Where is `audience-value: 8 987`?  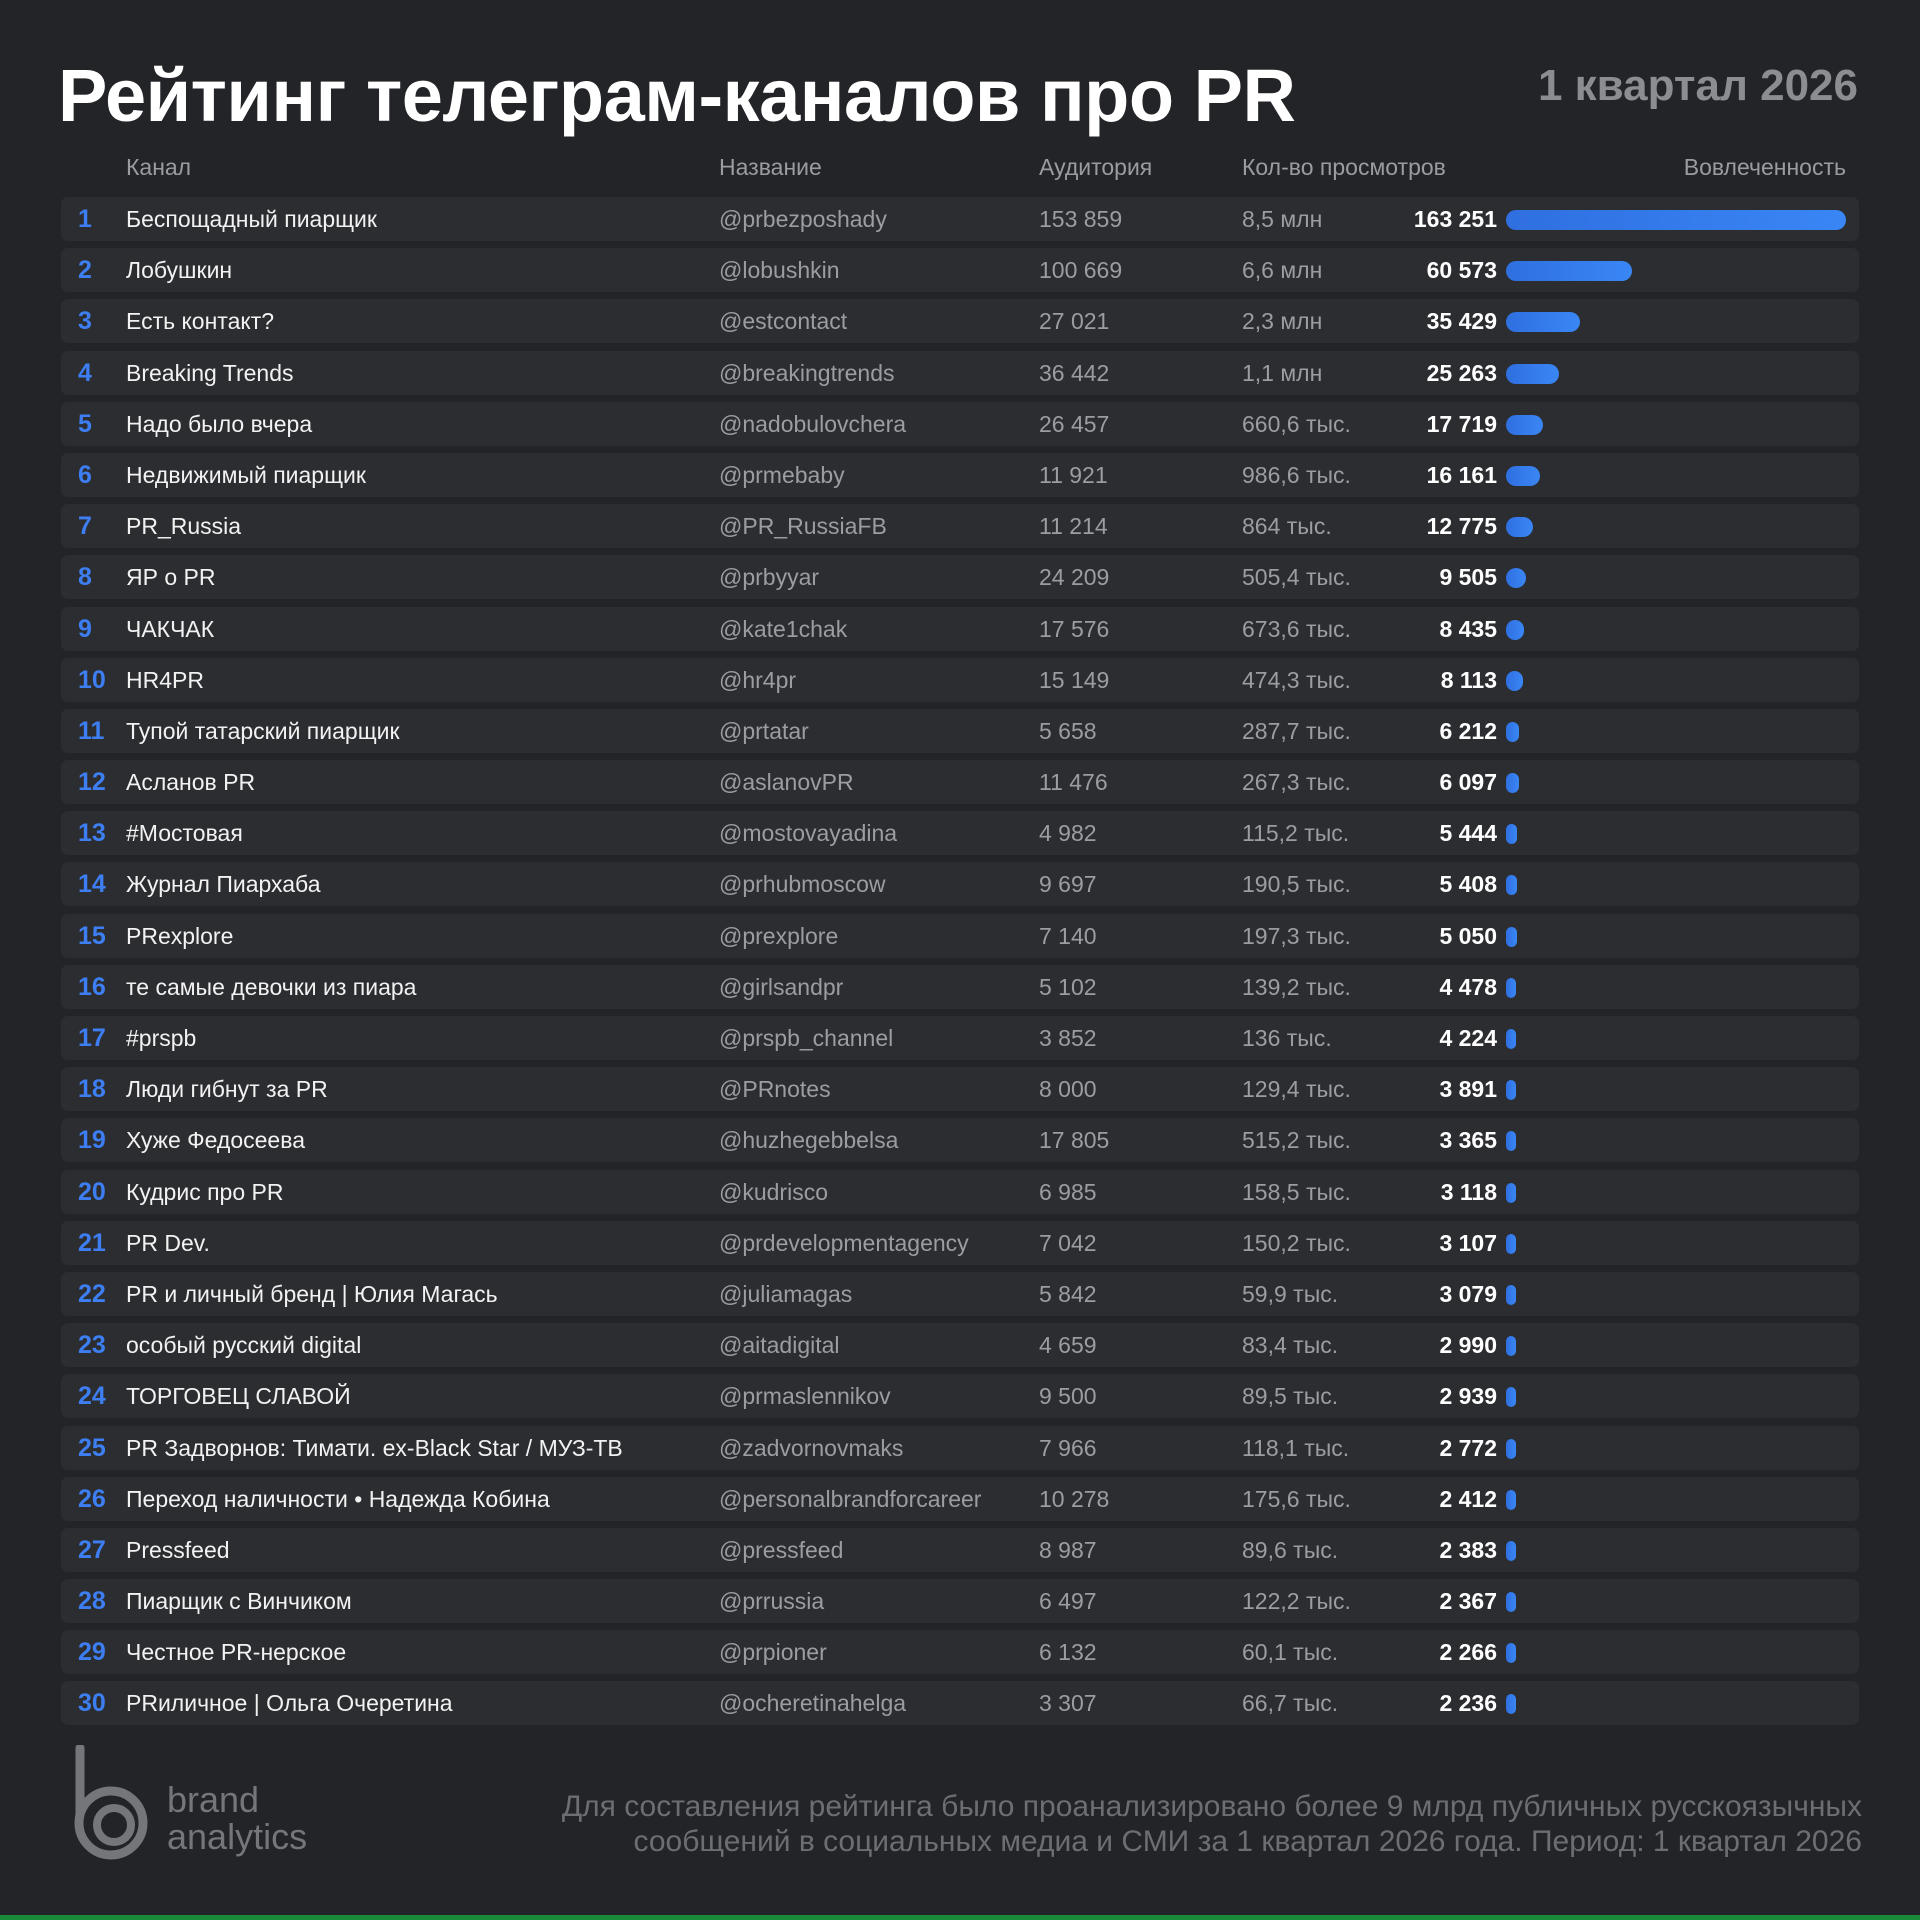 audience-value: 8 987 is located at coordinates (1068, 1549).